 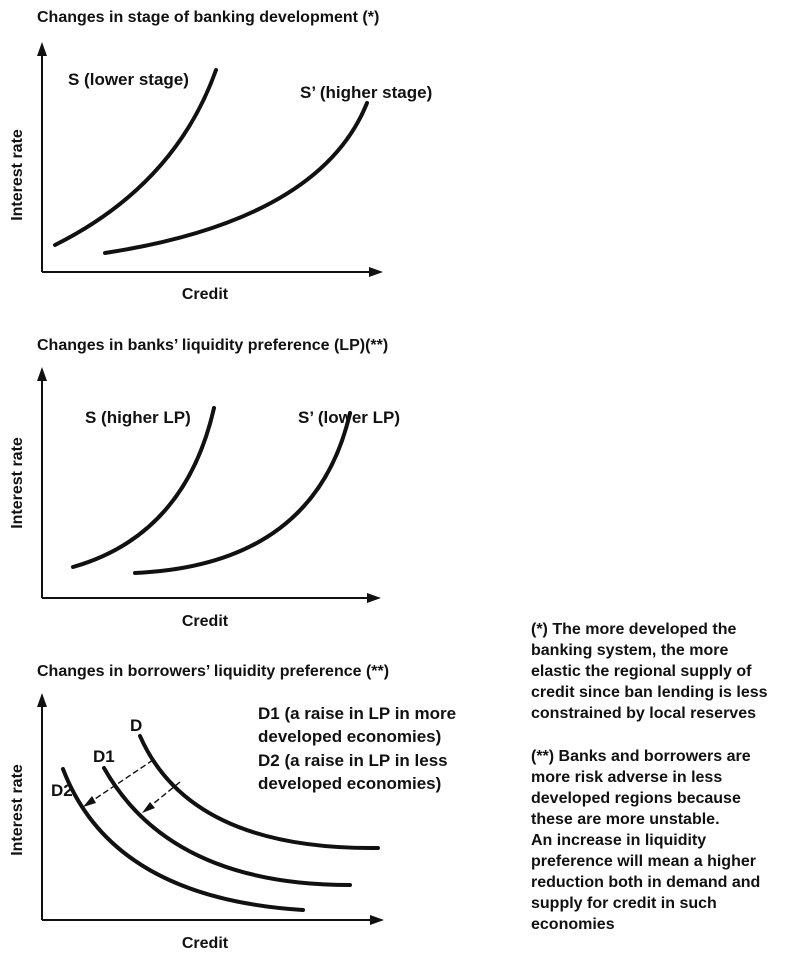 What do you see at coordinates (618, 840) in the screenshot?
I see `note-line: An increase in liquidity` at bounding box center [618, 840].